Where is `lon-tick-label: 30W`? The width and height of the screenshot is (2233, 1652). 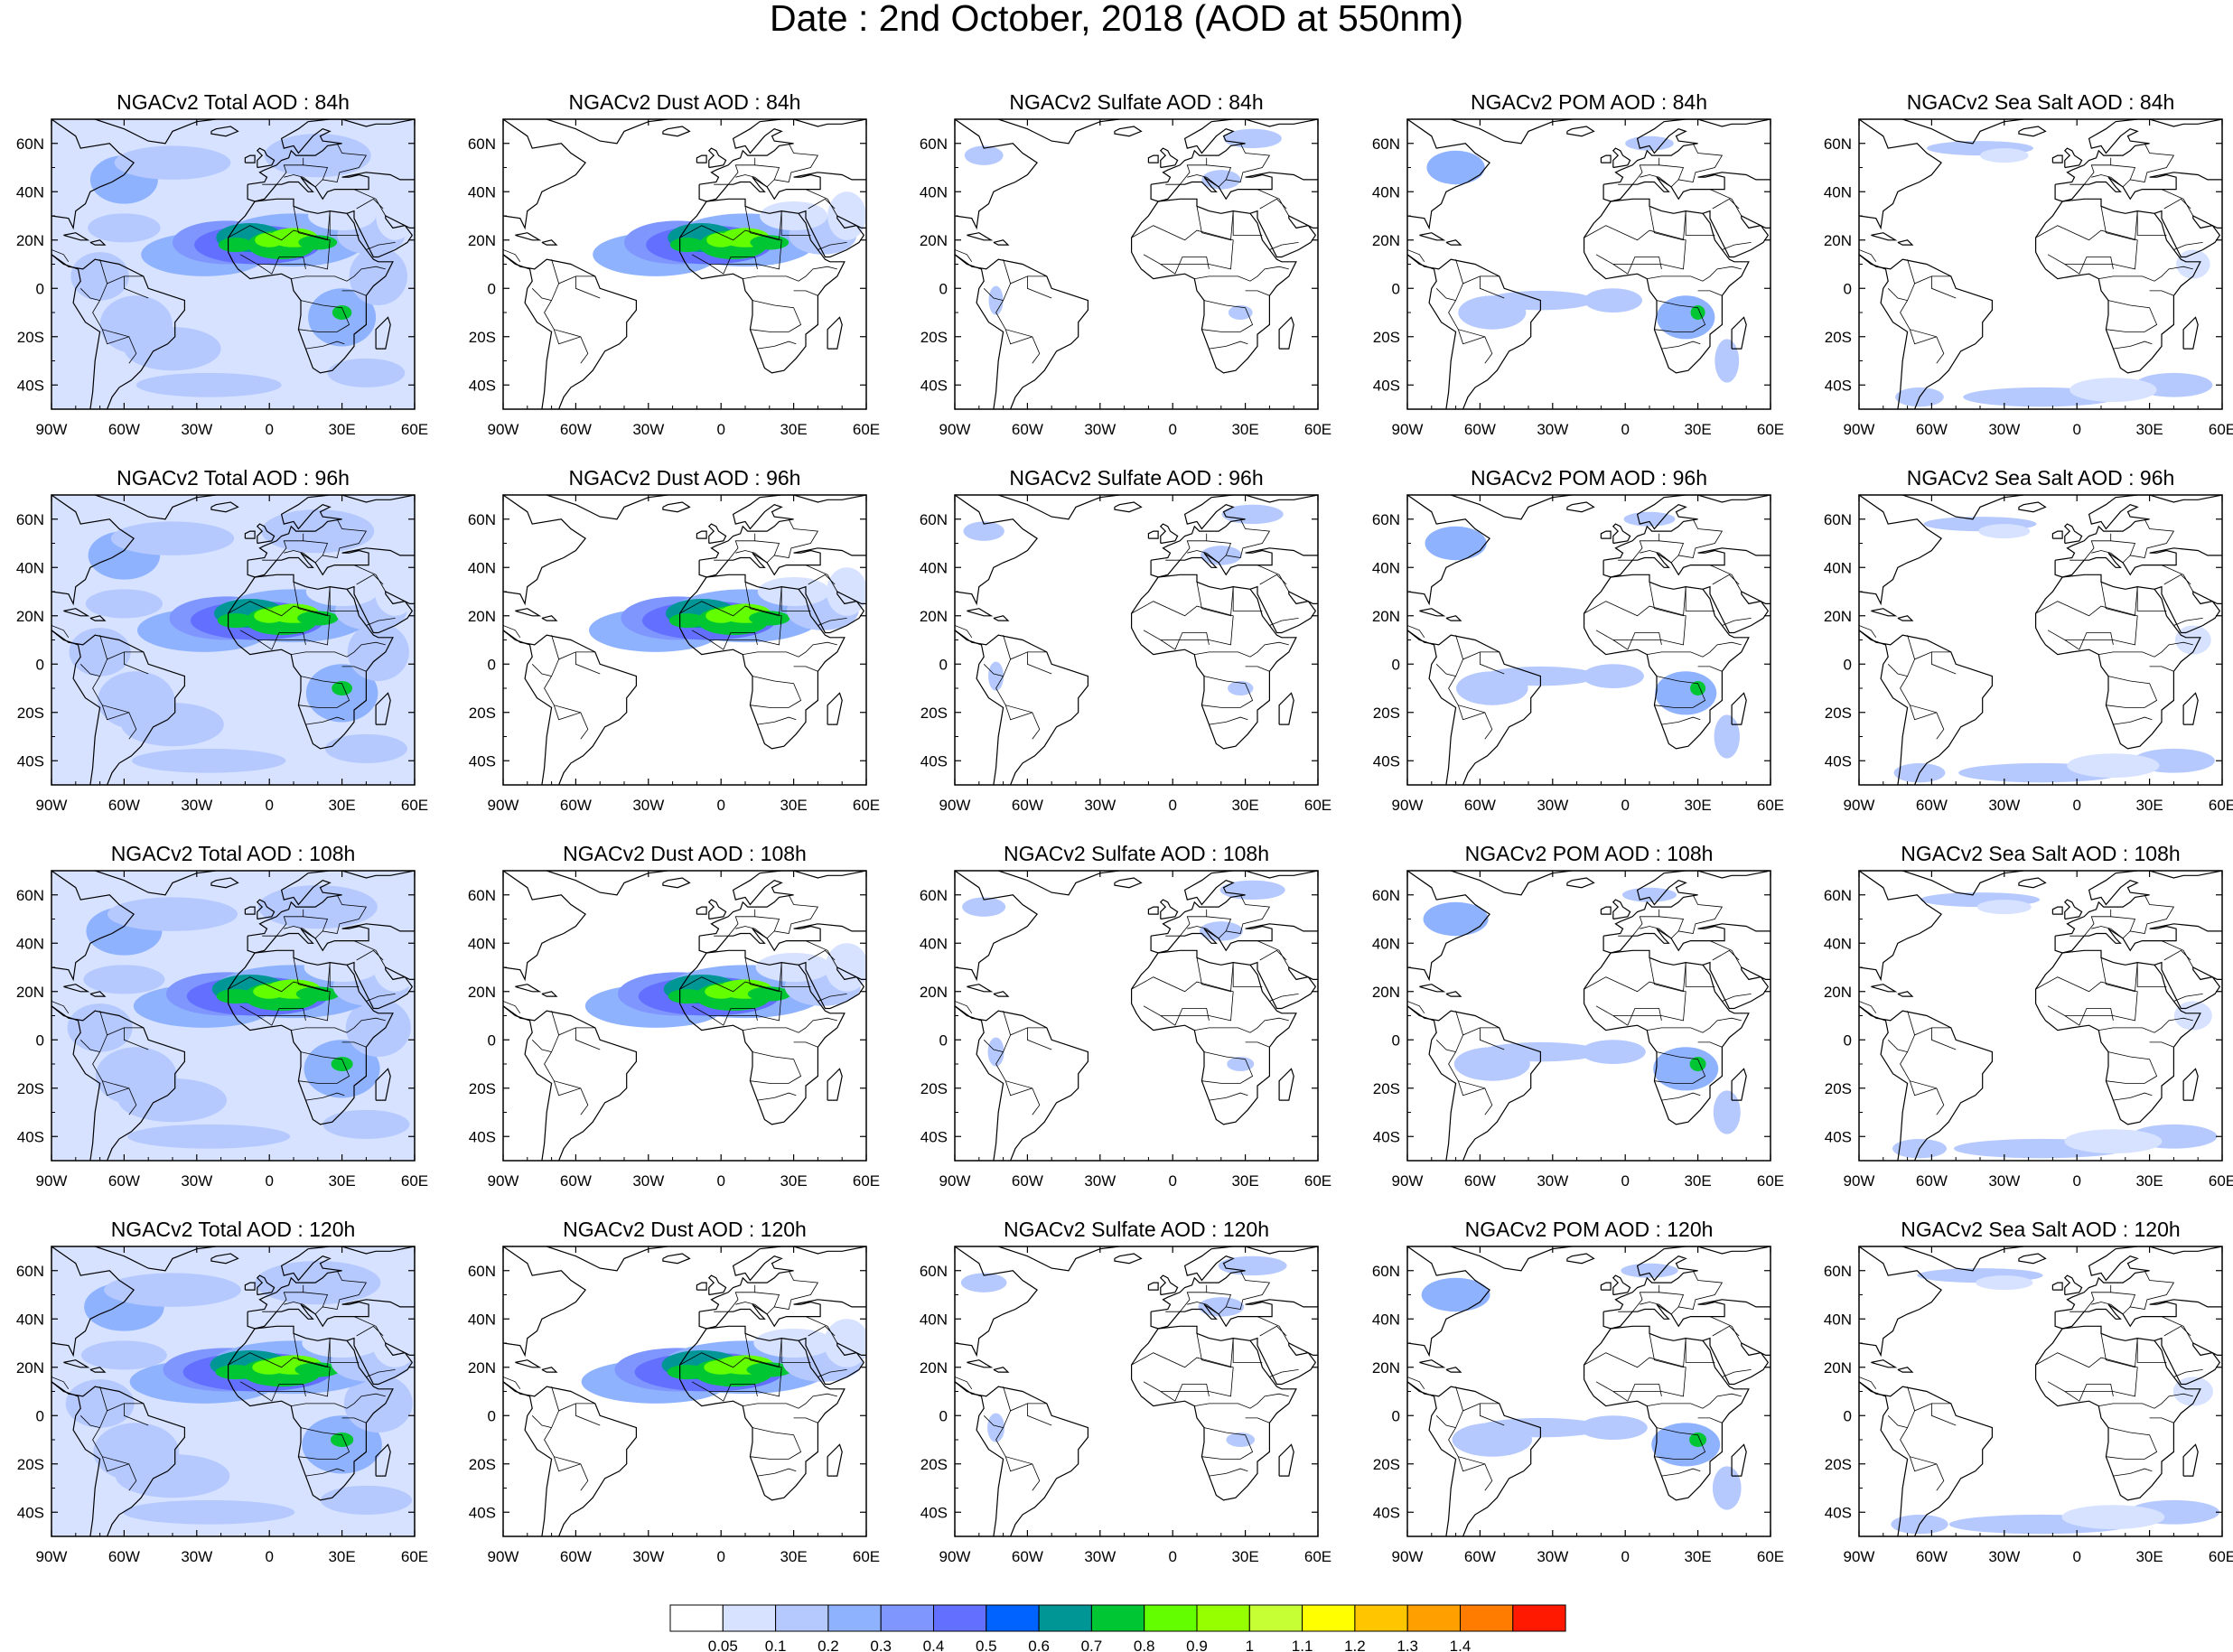 lon-tick-label: 30W is located at coordinates (1552, 1181).